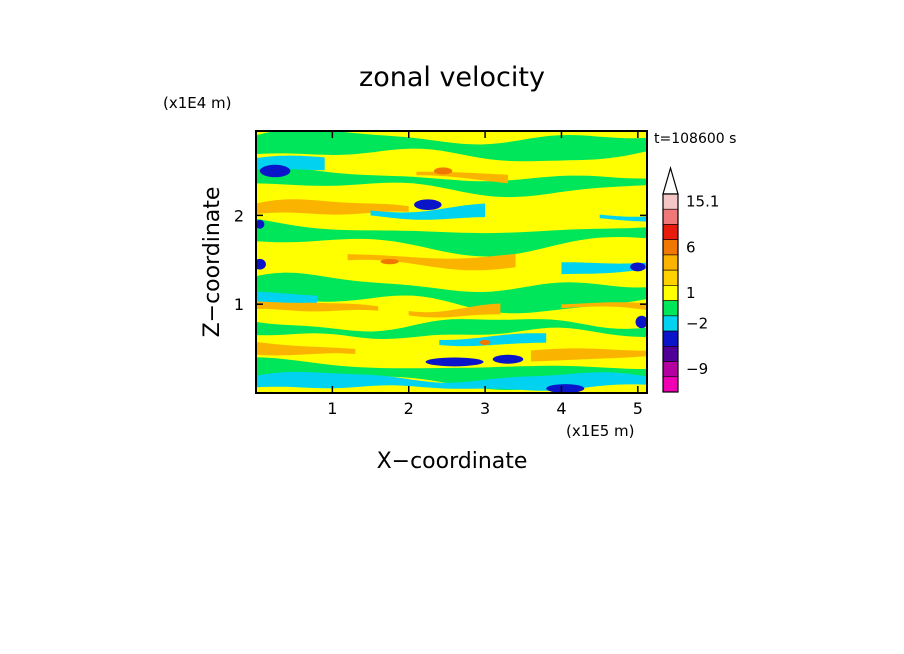 This screenshot has width=904, height=654. What do you see at coordinates (197, 103) in the screenshot?
I see `y-scale-note: (x1E4 m)` at bounding box center [197, 103].